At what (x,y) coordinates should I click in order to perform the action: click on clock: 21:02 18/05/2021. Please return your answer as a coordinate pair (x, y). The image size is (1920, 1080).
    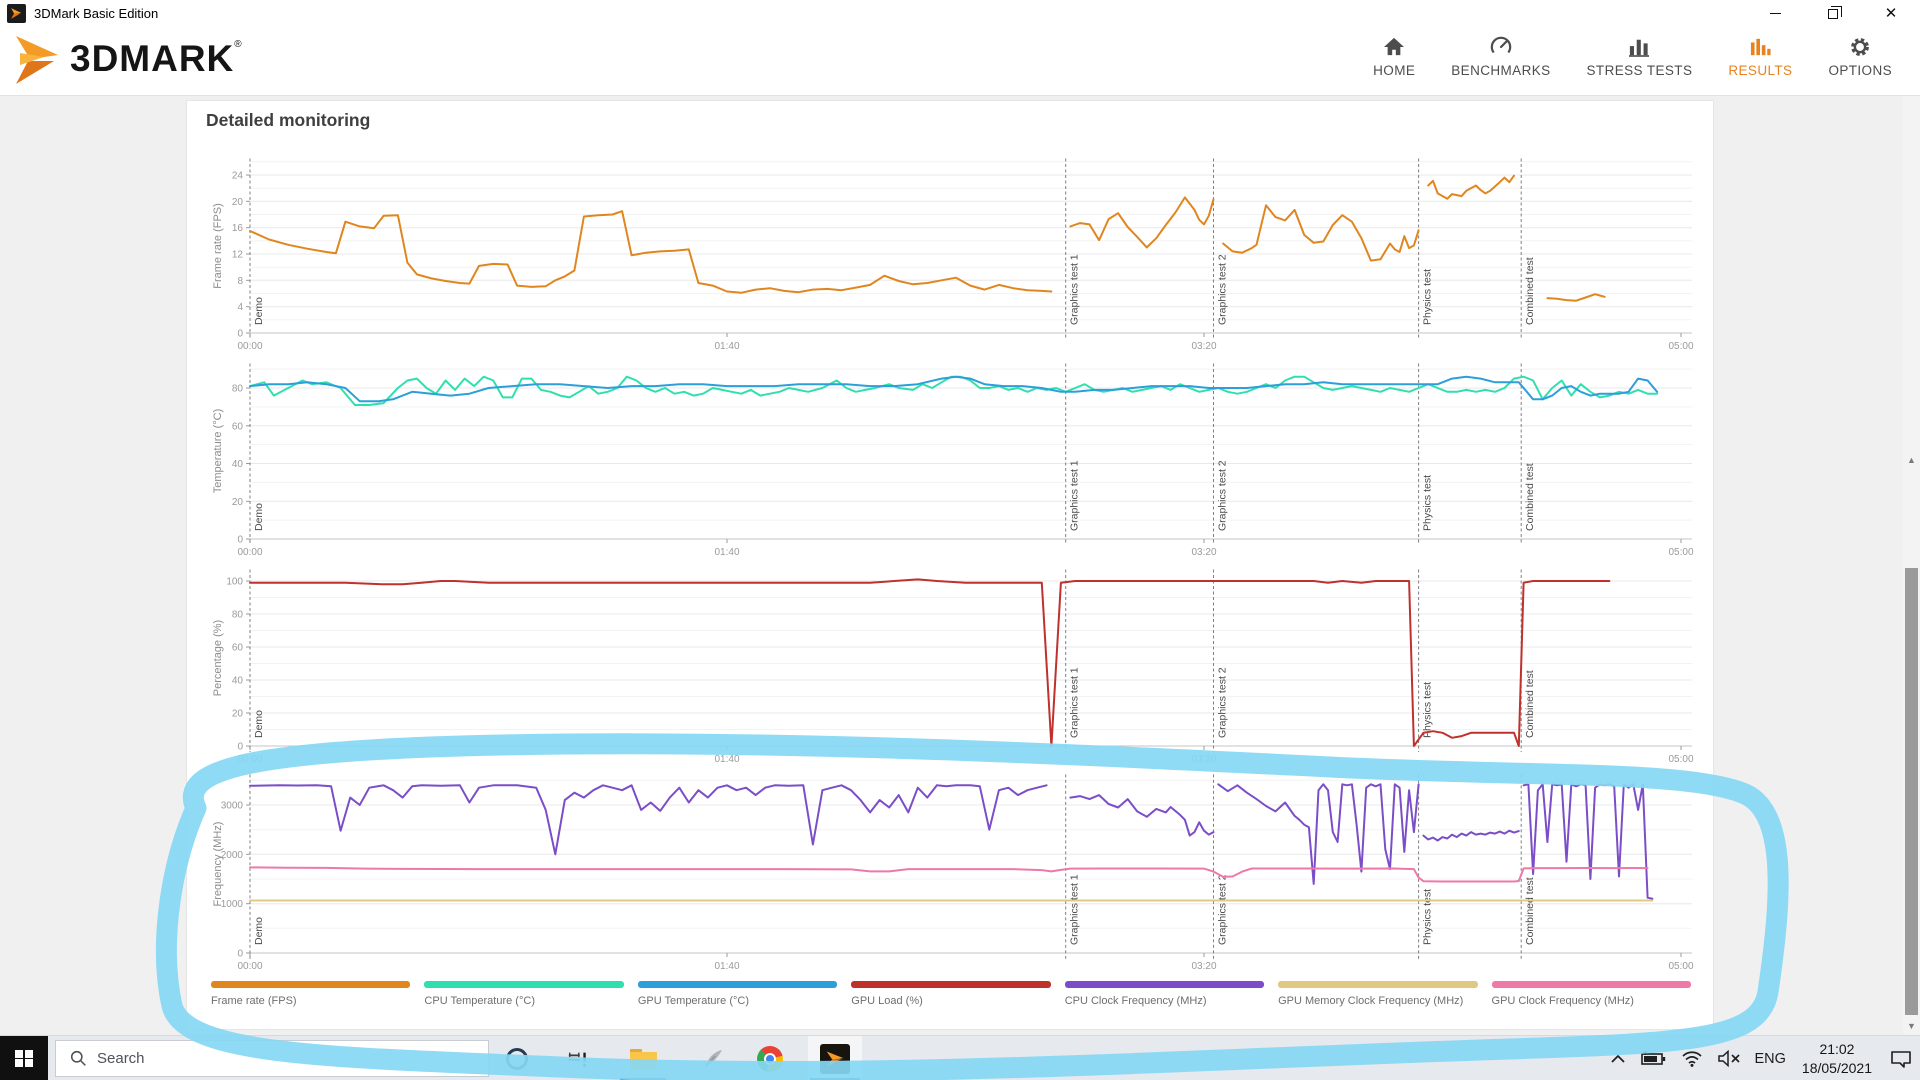
    Looking at the image, I should click on (1837, 1058).